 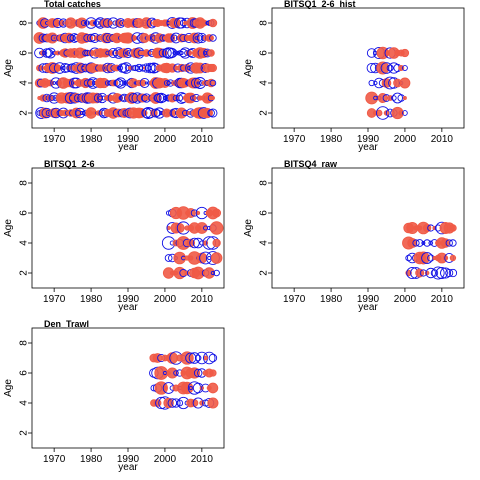 What do you see at coordinates (72, 4) in the screenshot?
I see `panel-title: Total catches` at bounding box center [72, 4].